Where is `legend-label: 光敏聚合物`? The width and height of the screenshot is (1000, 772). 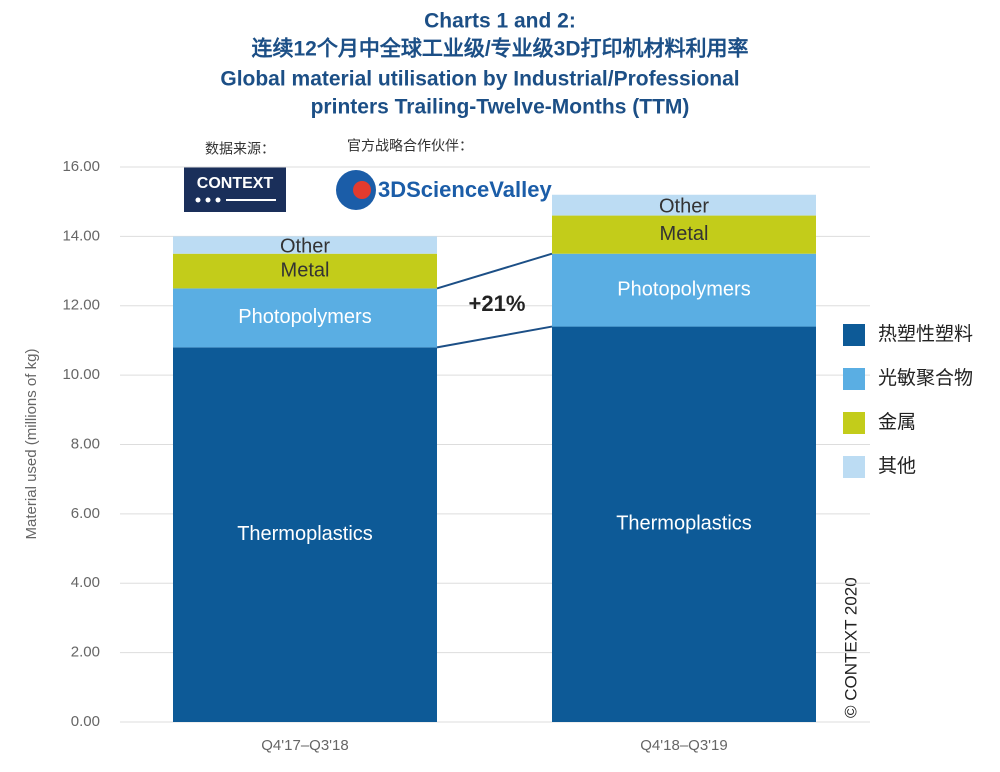 legend-label: 光敏聚合物 is located at coordinates (925, 378).